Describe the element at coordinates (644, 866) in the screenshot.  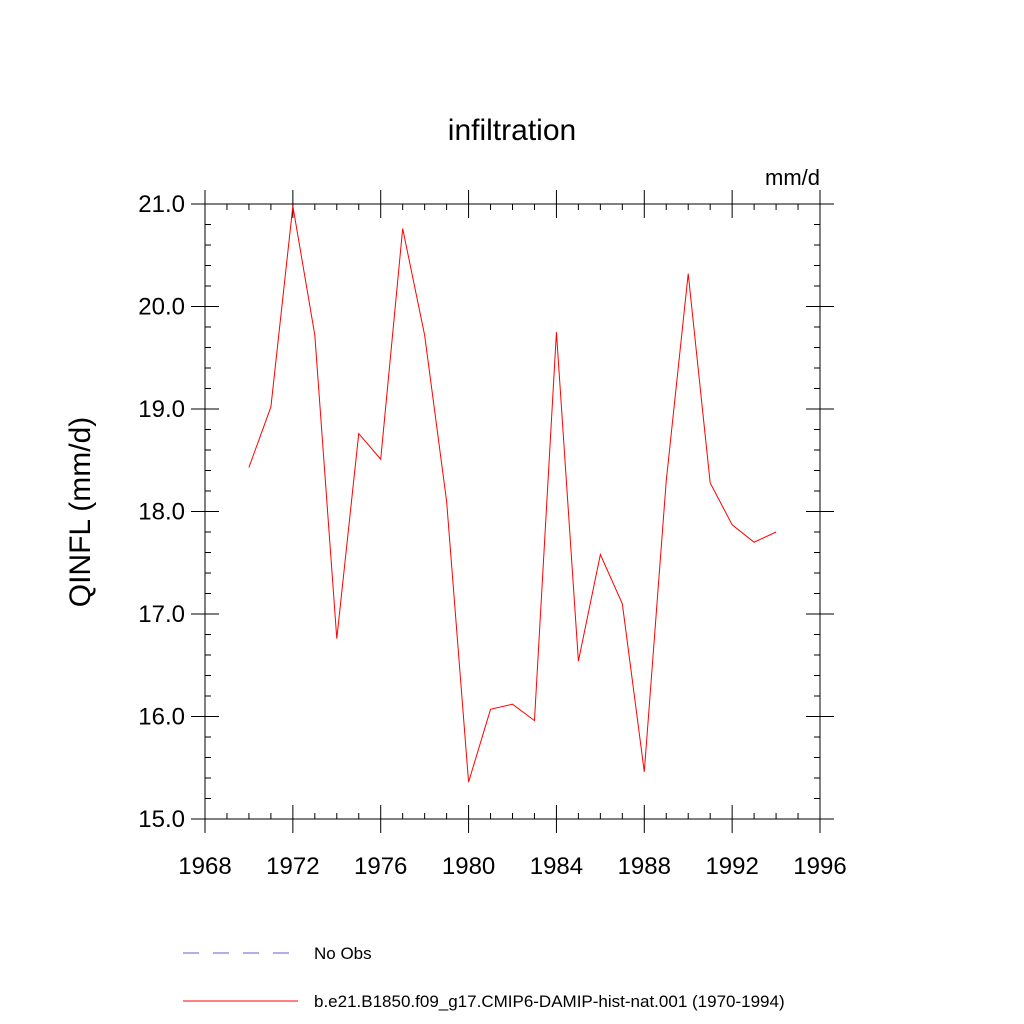
I see `x-tick-label: 1988` at that location.